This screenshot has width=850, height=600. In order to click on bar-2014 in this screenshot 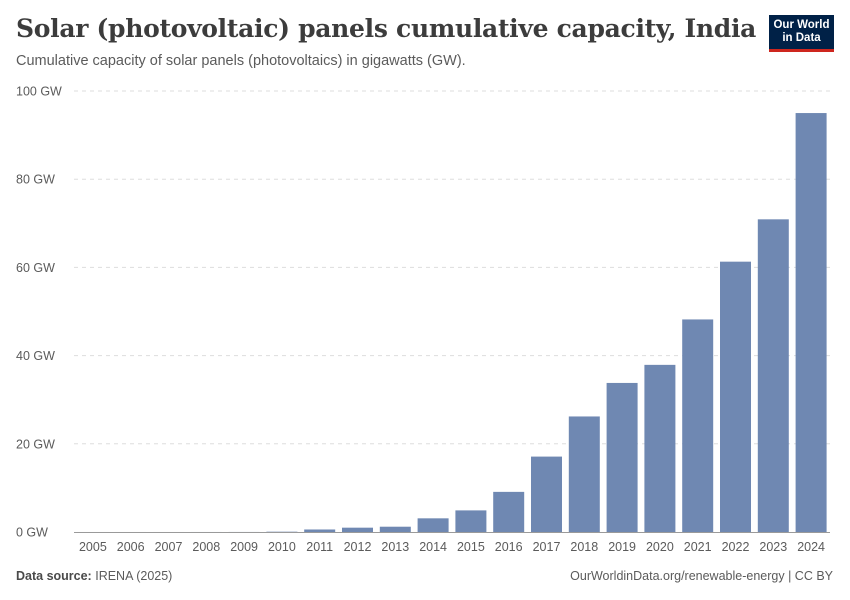, I will do `click(433, 525)`.